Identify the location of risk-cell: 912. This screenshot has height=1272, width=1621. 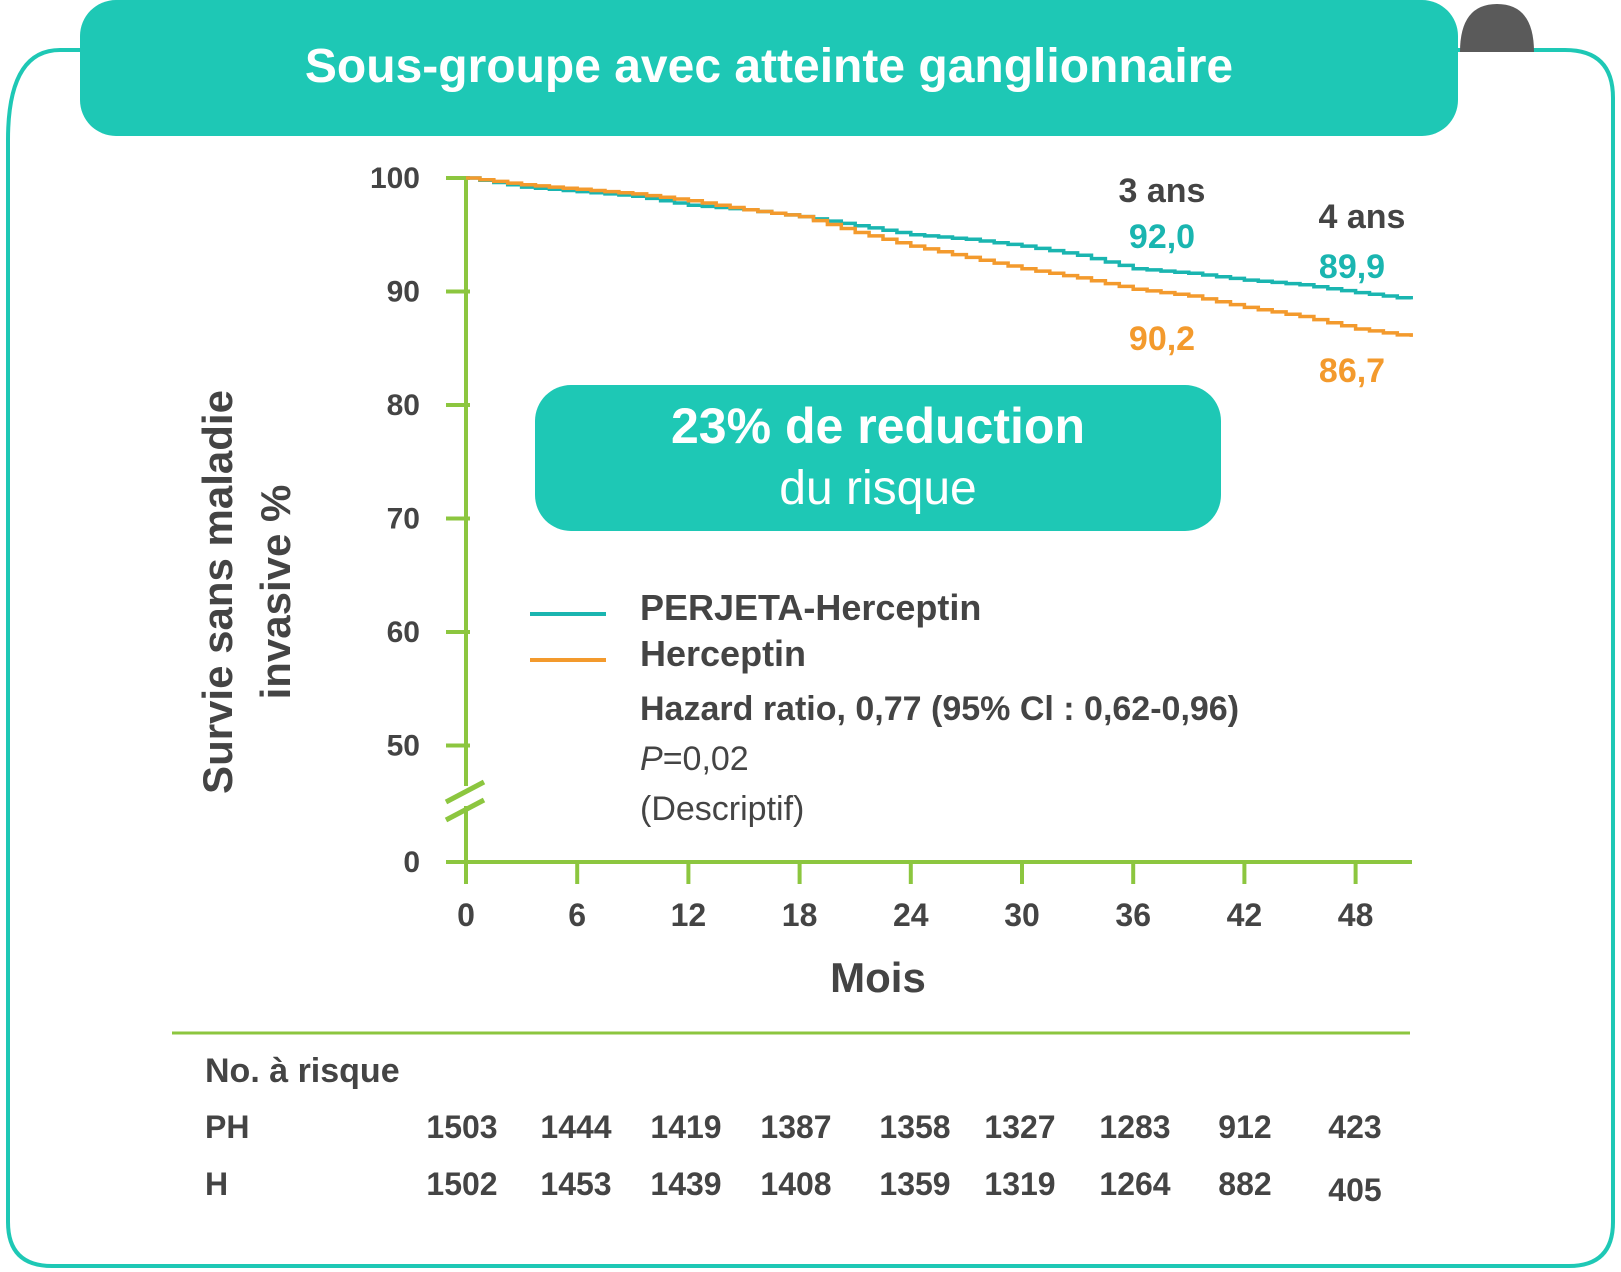
(1244, 1127).